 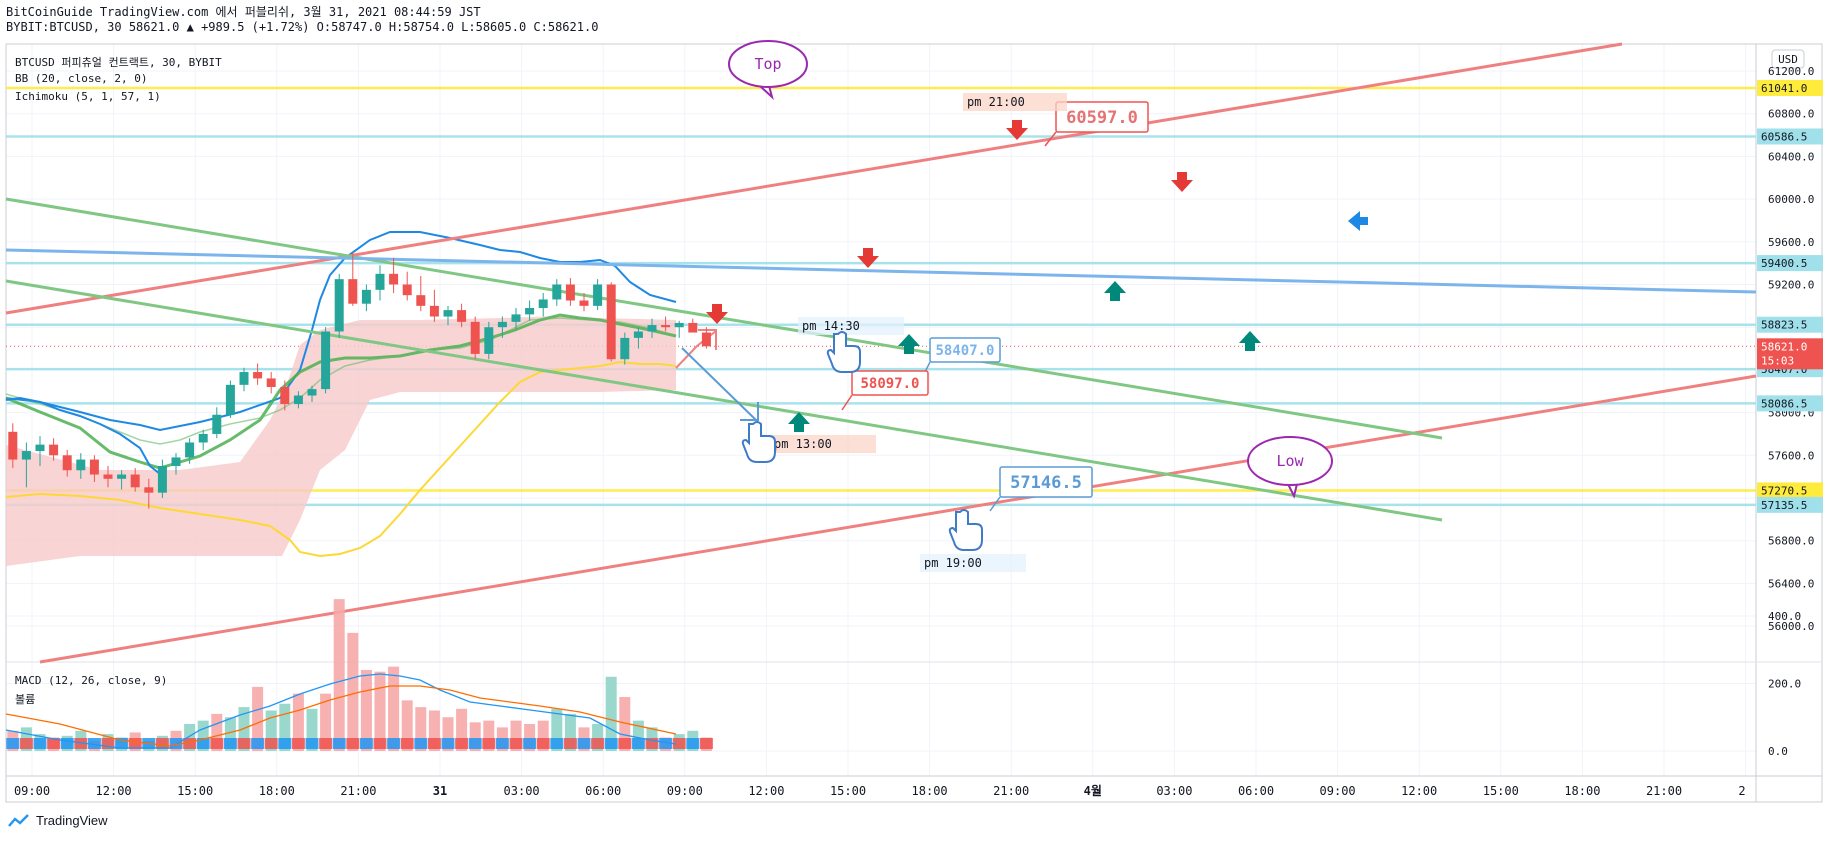 What do you see at coordinates (114, 791) in the screenshot?
I see `time-tick-label: 12:00` at bounding box center [114, 791].